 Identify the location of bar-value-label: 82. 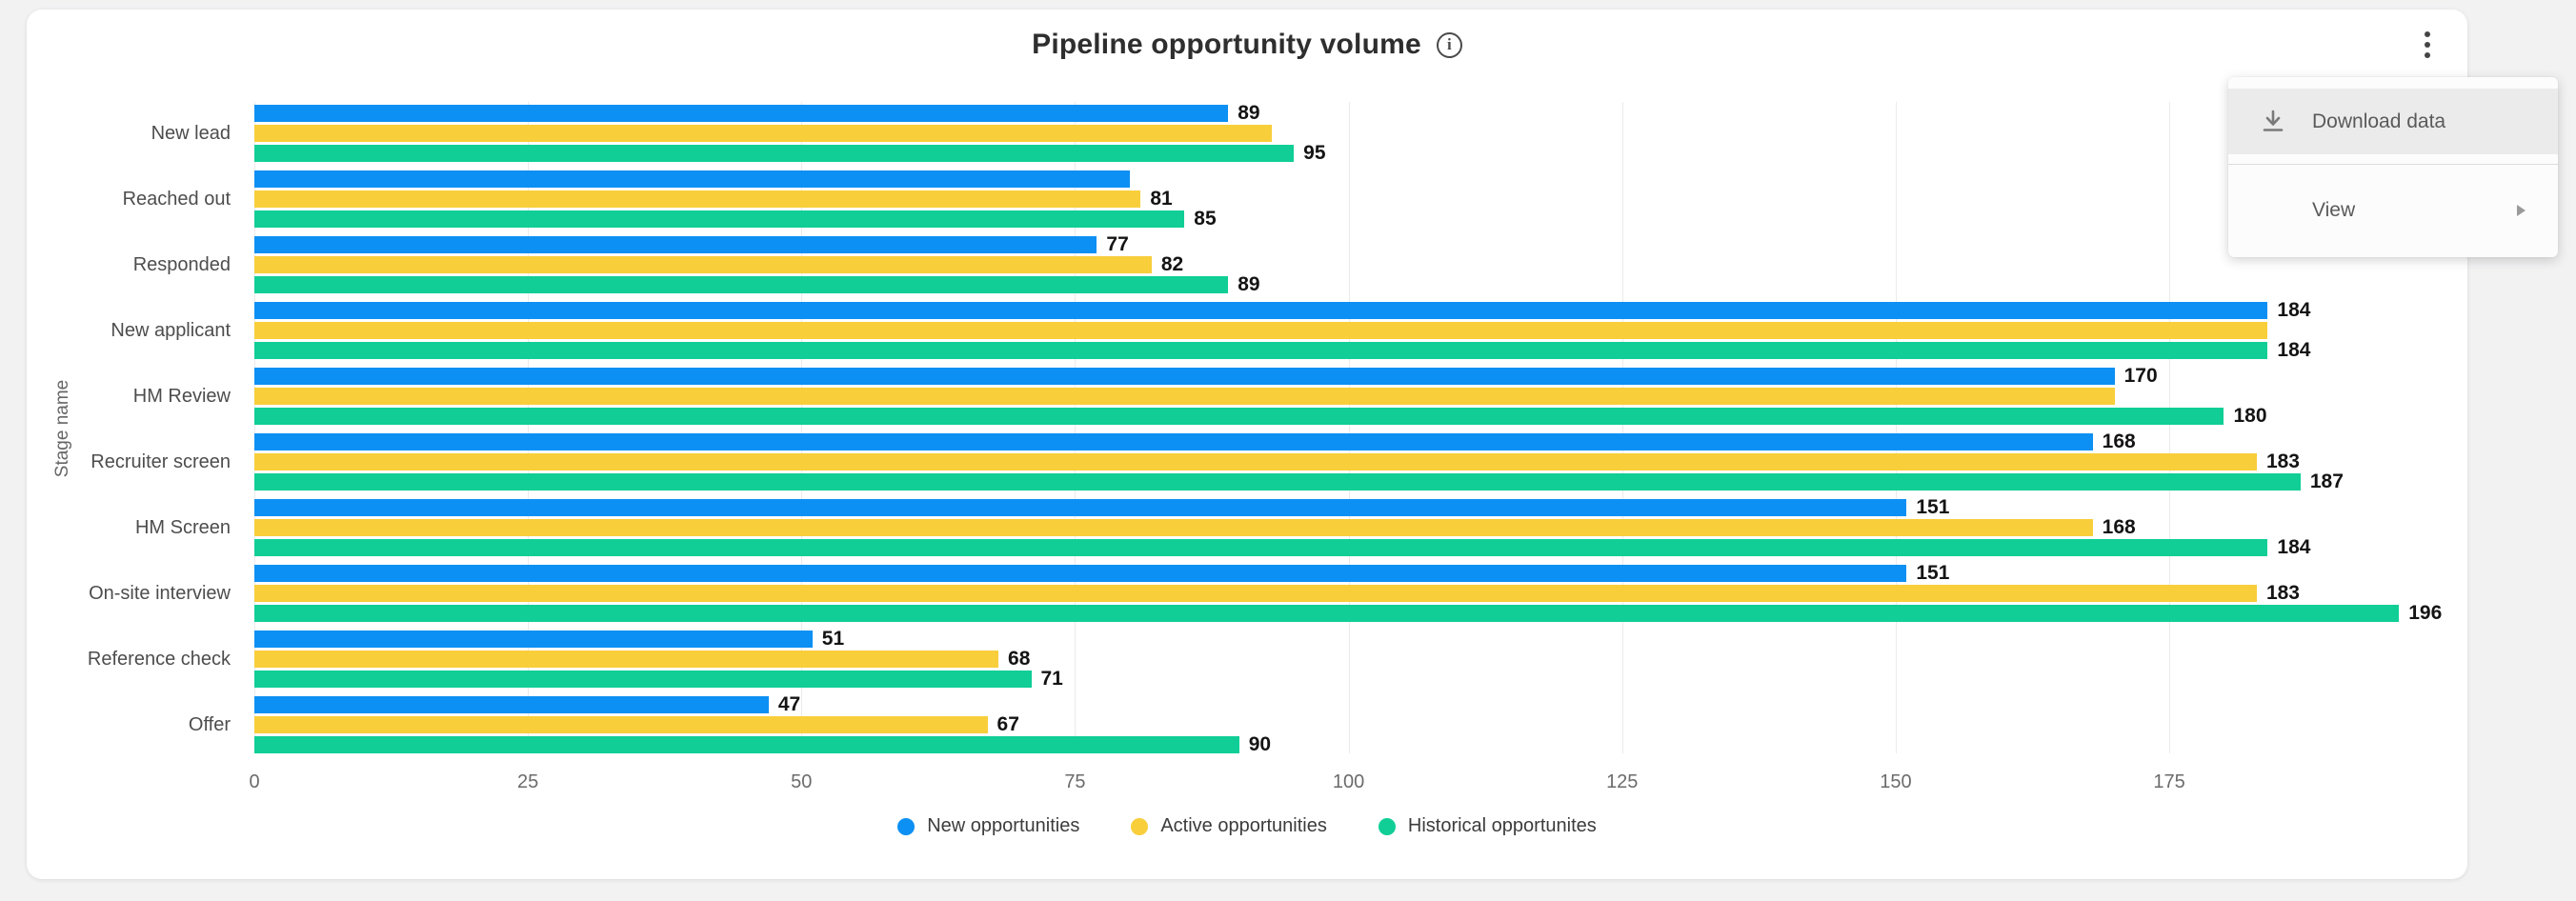
(1172, 264).